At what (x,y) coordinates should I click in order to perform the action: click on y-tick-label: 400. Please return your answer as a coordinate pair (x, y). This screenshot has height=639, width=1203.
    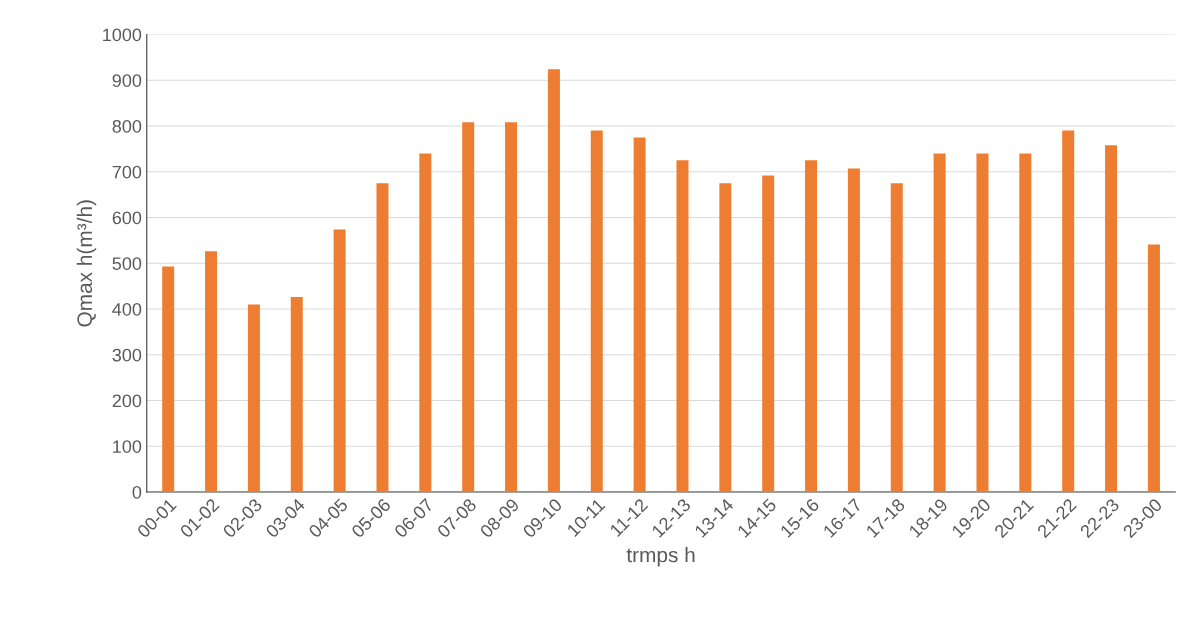
    Looking at the image, I should click on (127, 309).